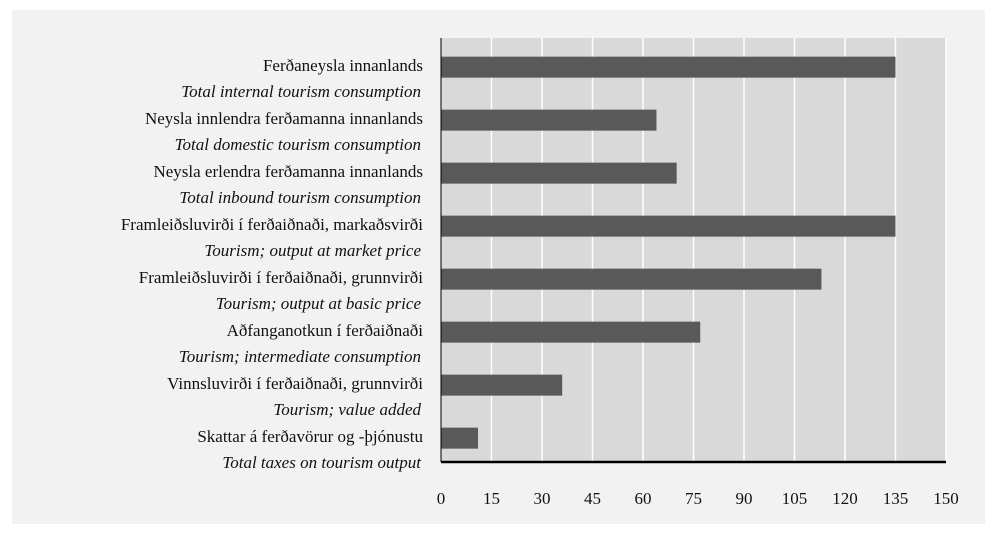 The height and width of the screenshot is (534, 997). I want to click on category-label-en: Tourism; output at market price, so click(312, 250).